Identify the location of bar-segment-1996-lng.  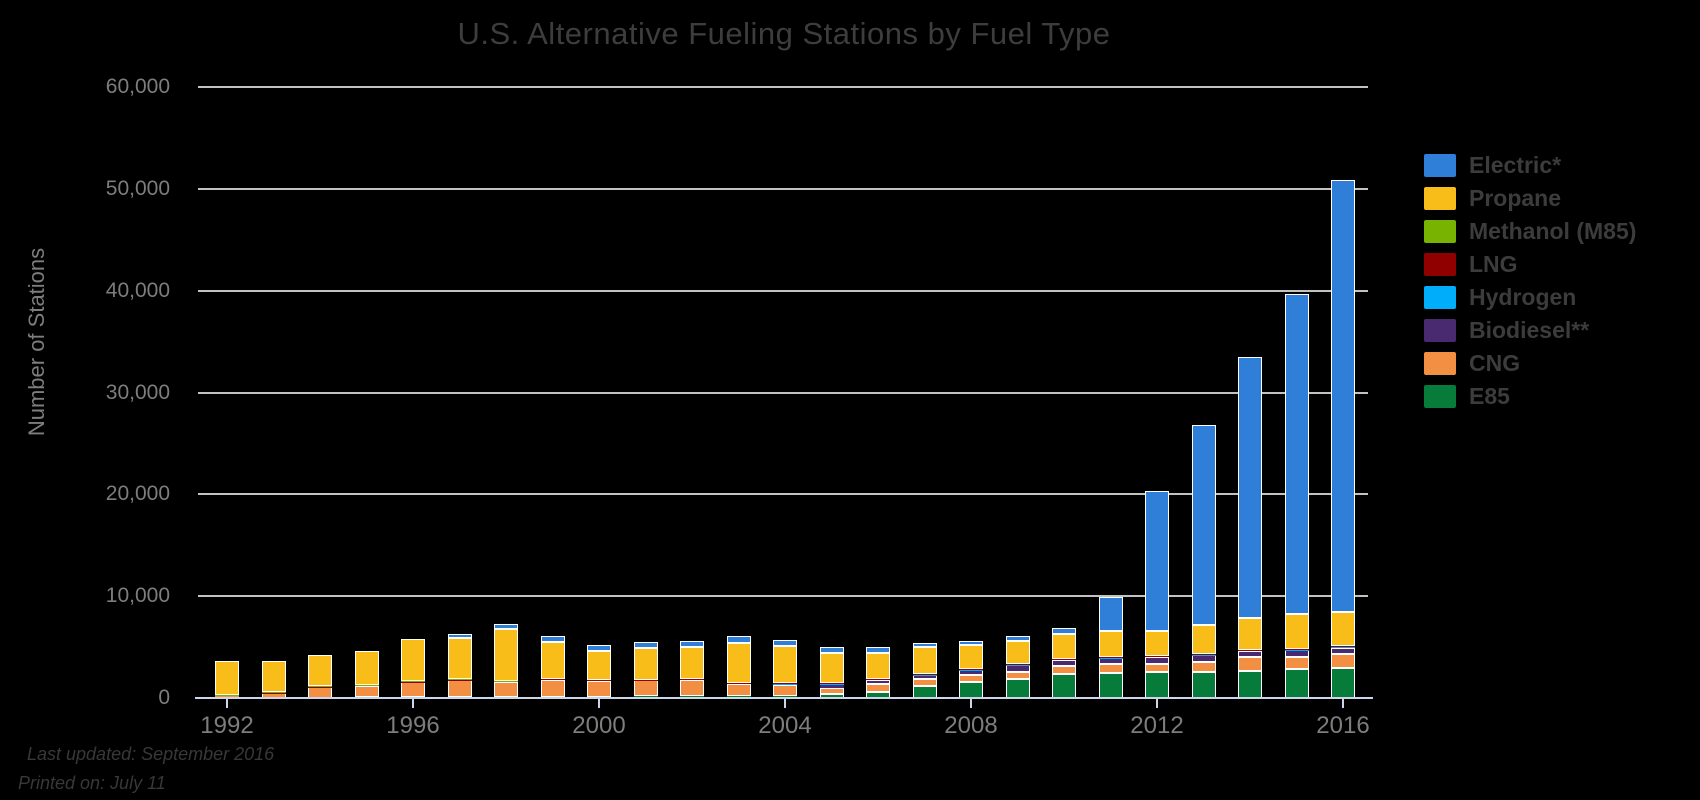
(413, 682).